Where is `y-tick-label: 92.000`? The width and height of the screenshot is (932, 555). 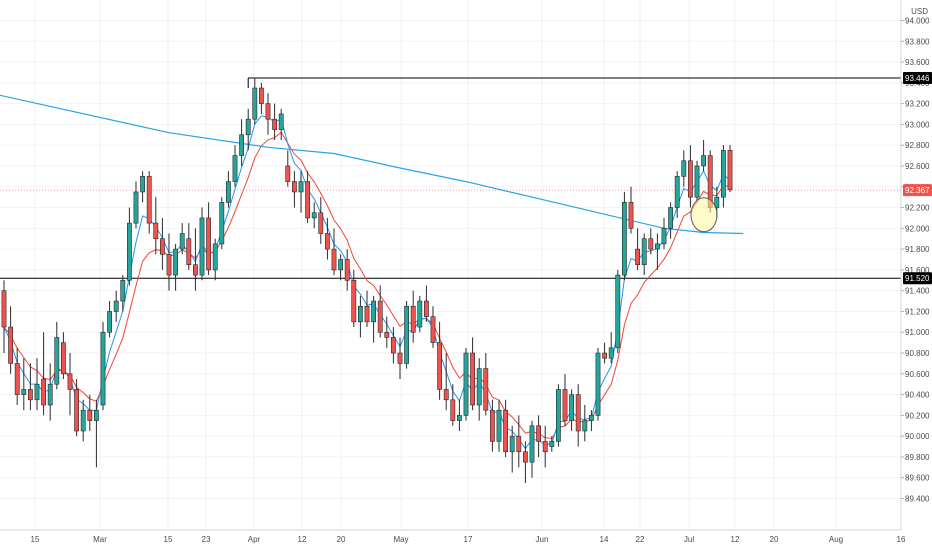 y-tick-label: 92.000 is located at coordinates (917, 228).